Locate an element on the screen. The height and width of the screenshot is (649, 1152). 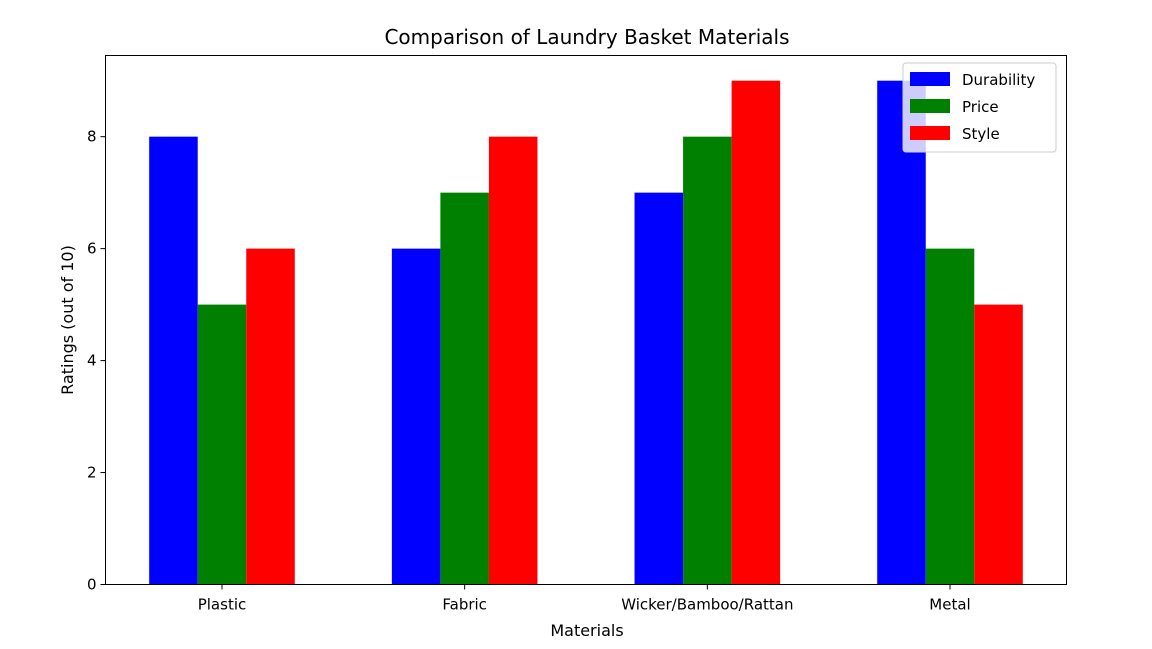
bar-durability-plastic is located at coordinates (173, 360).